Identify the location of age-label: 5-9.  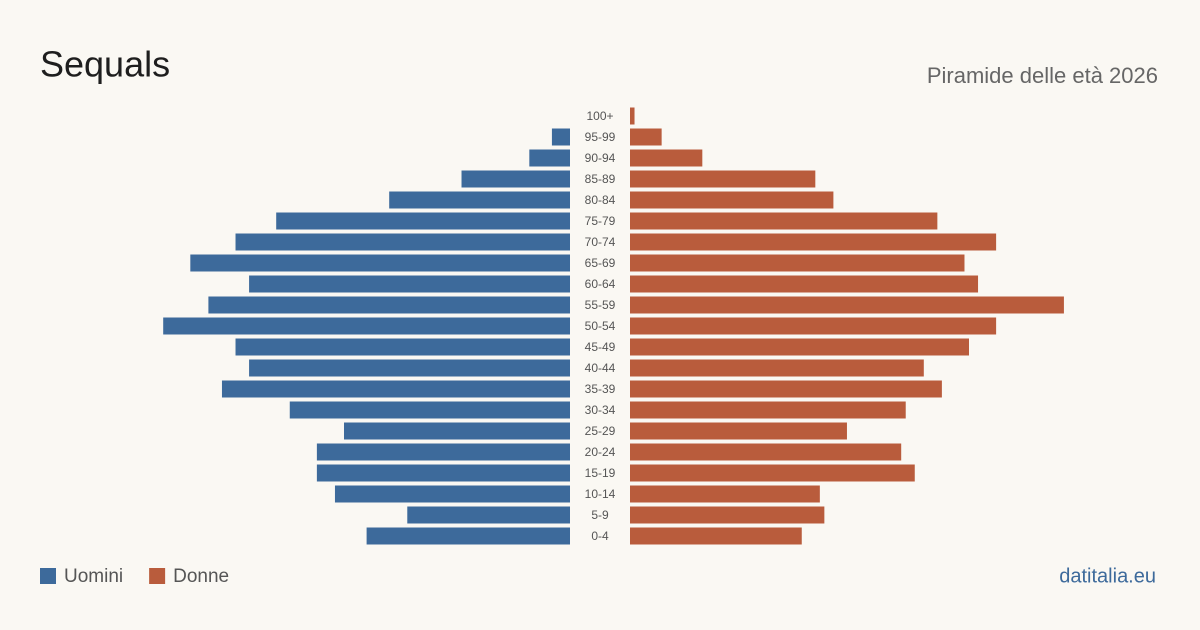
(600, 515).